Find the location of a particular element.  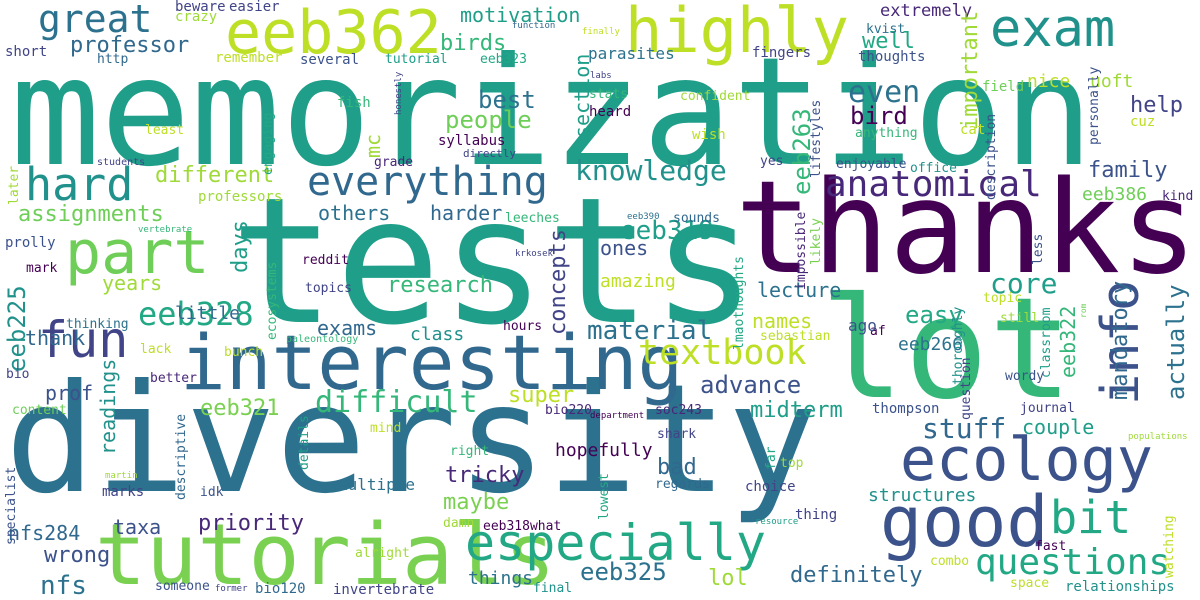

word-eeb323: eeb323 is located at coordinates (503, 59).